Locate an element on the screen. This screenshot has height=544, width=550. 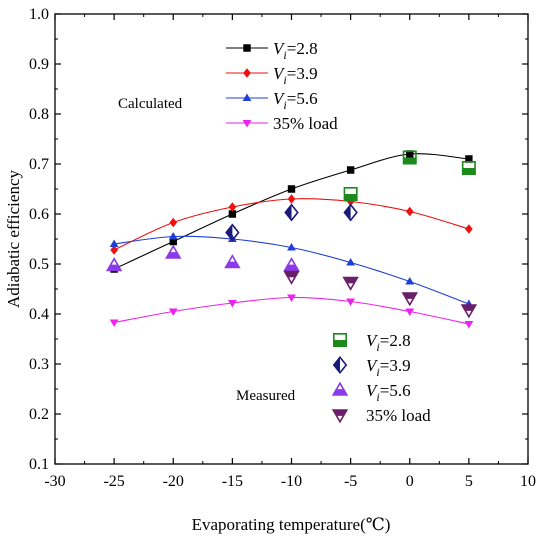
legend-entry-calculated: Vi=2.8 is located at coordinates (272, 50).